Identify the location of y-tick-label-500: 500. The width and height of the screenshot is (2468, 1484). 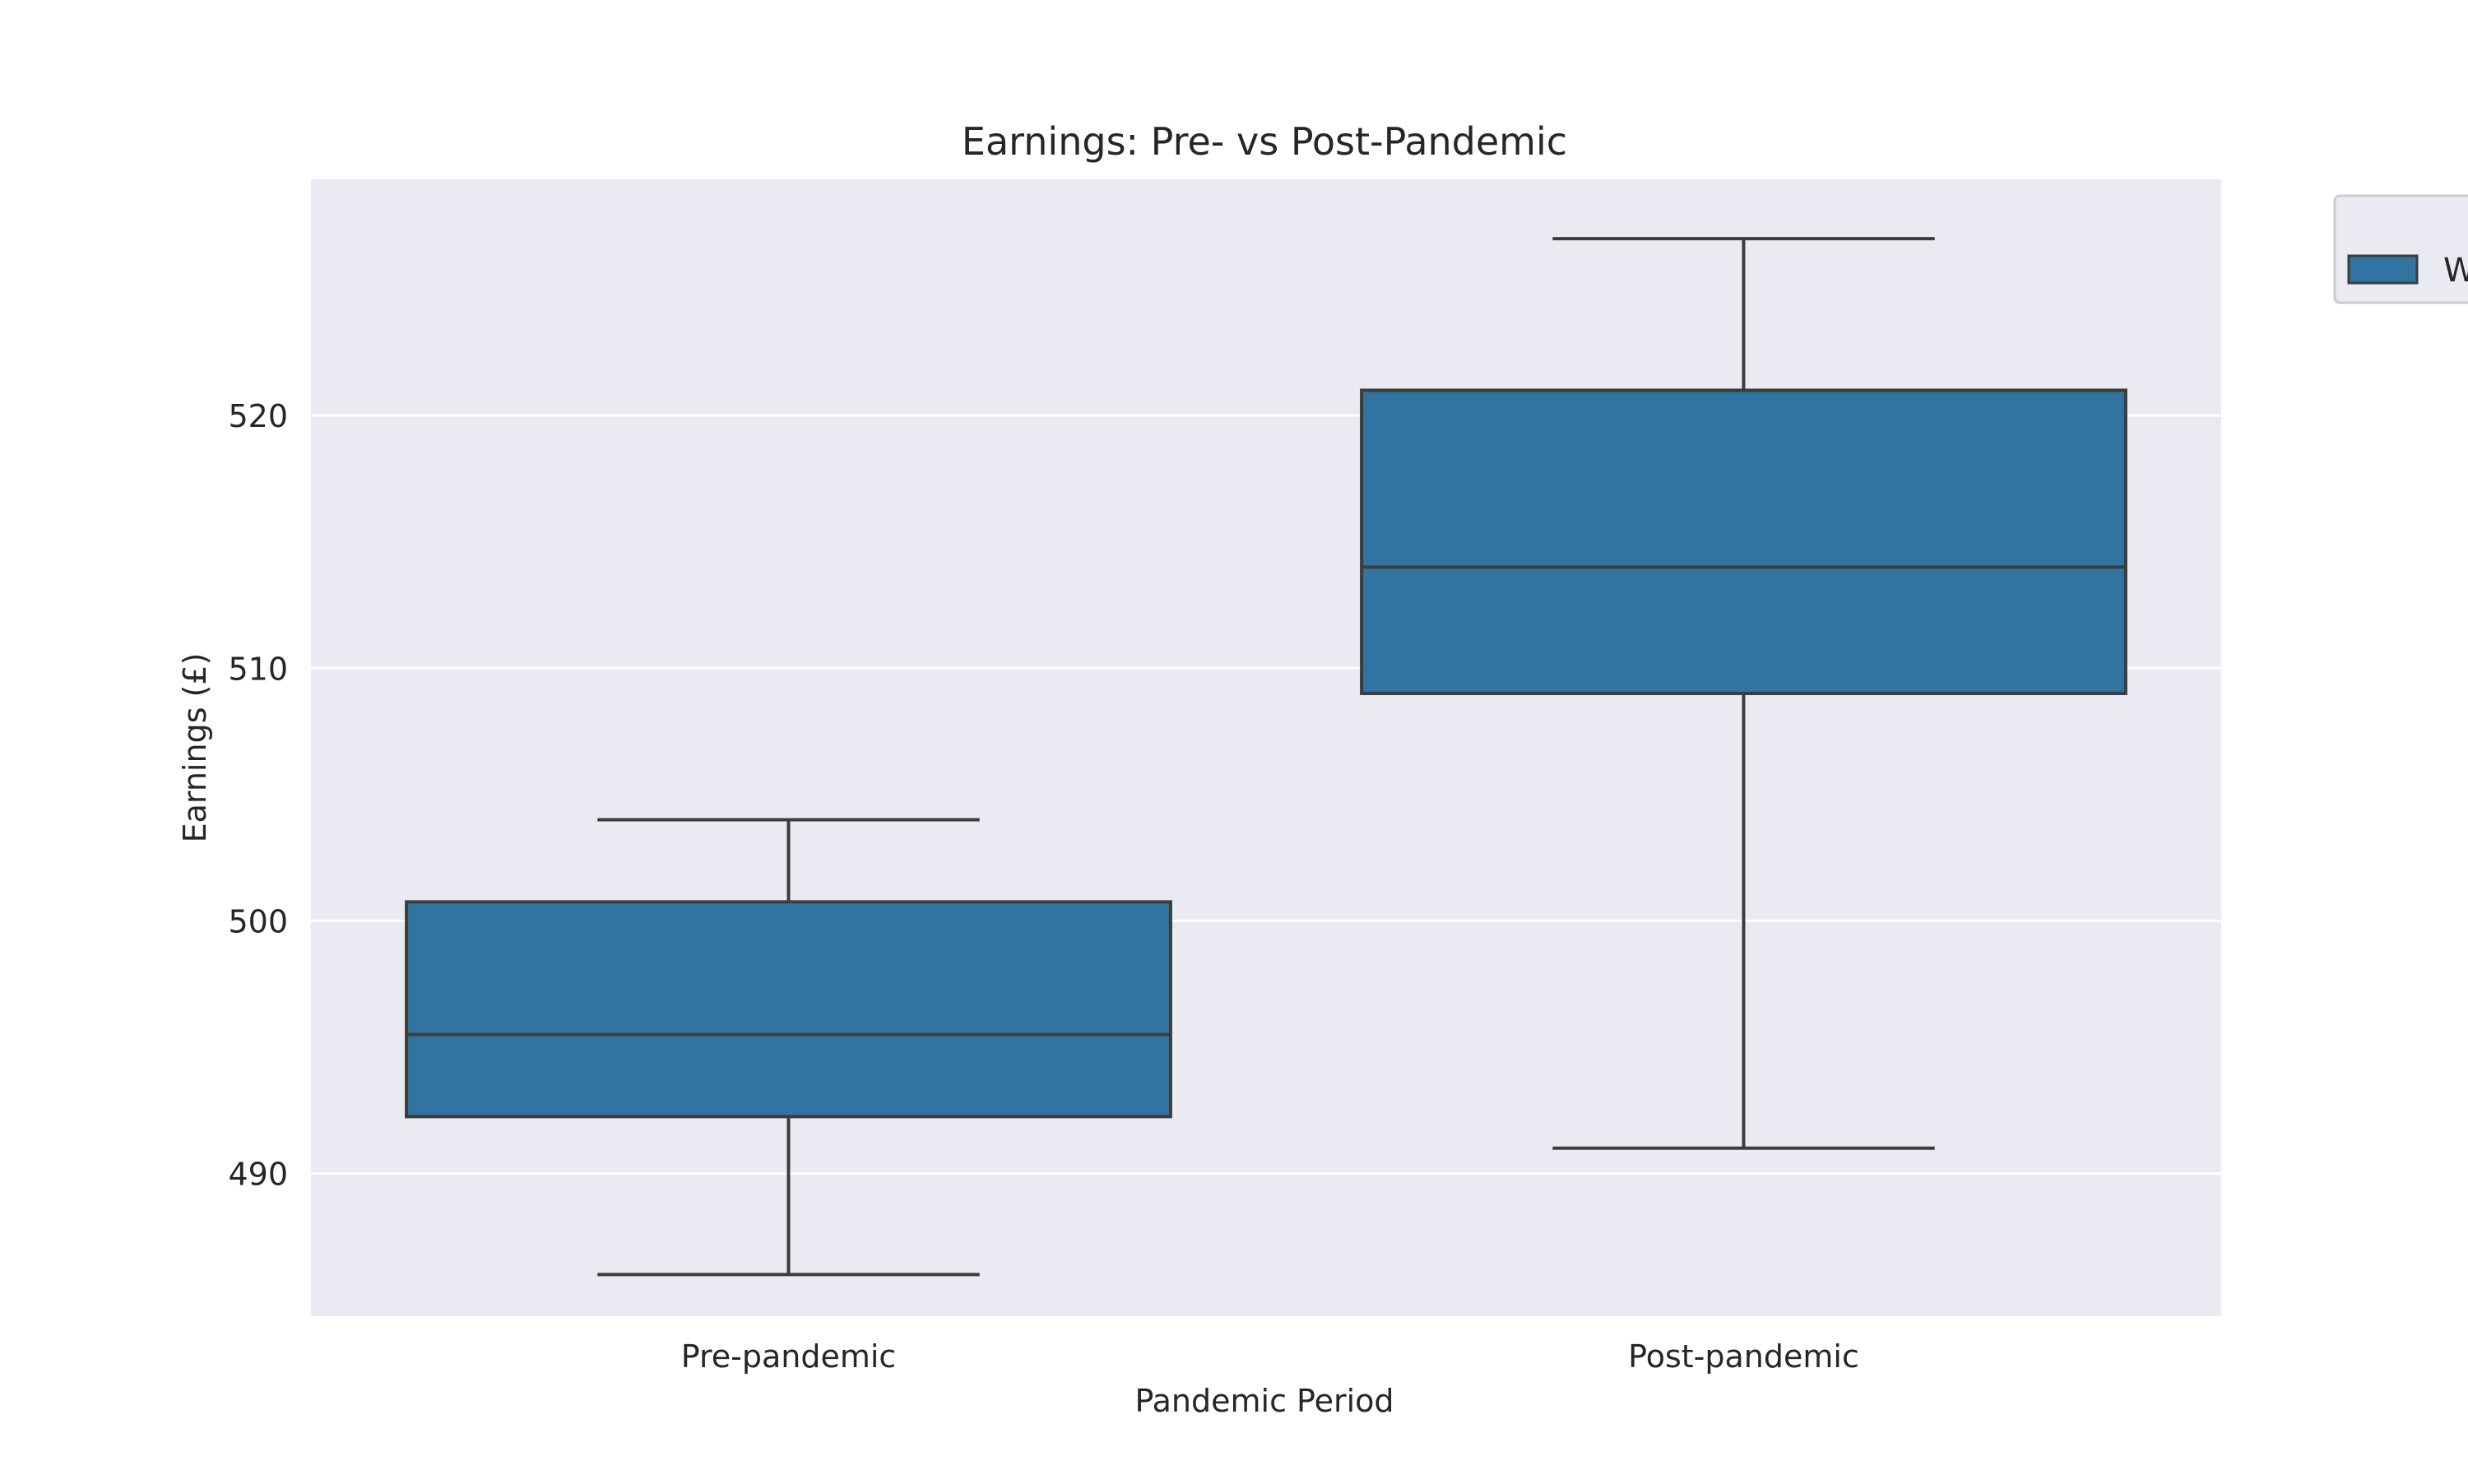
(258, 921).